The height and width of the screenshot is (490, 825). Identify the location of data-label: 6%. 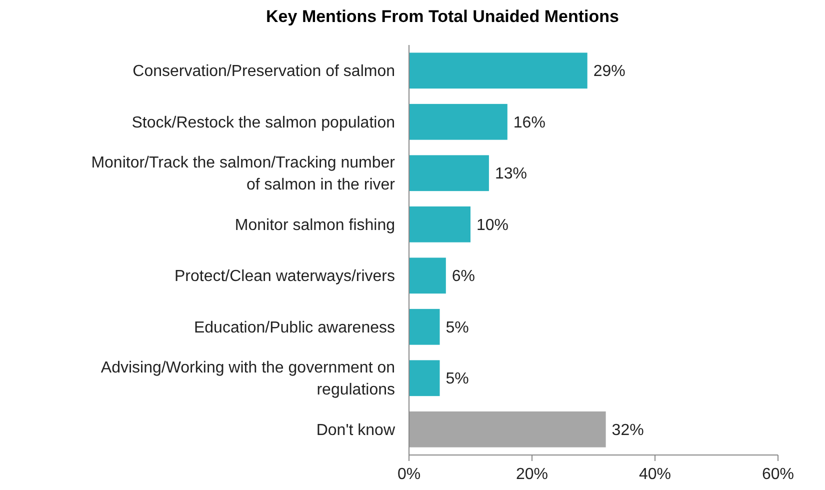
(464, 277).